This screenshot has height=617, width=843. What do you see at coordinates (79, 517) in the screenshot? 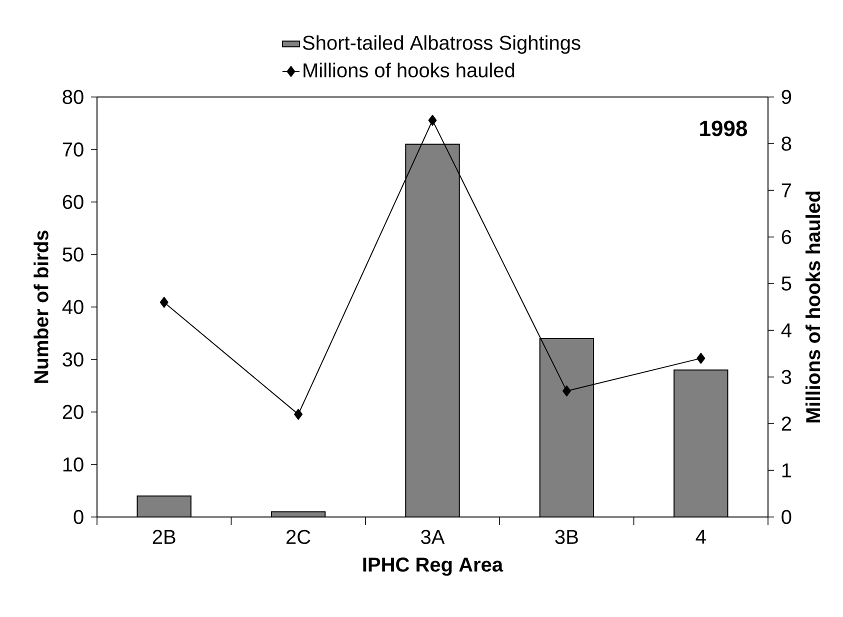
I see `y-tick-label: 0` at bounding box center [79, 517].